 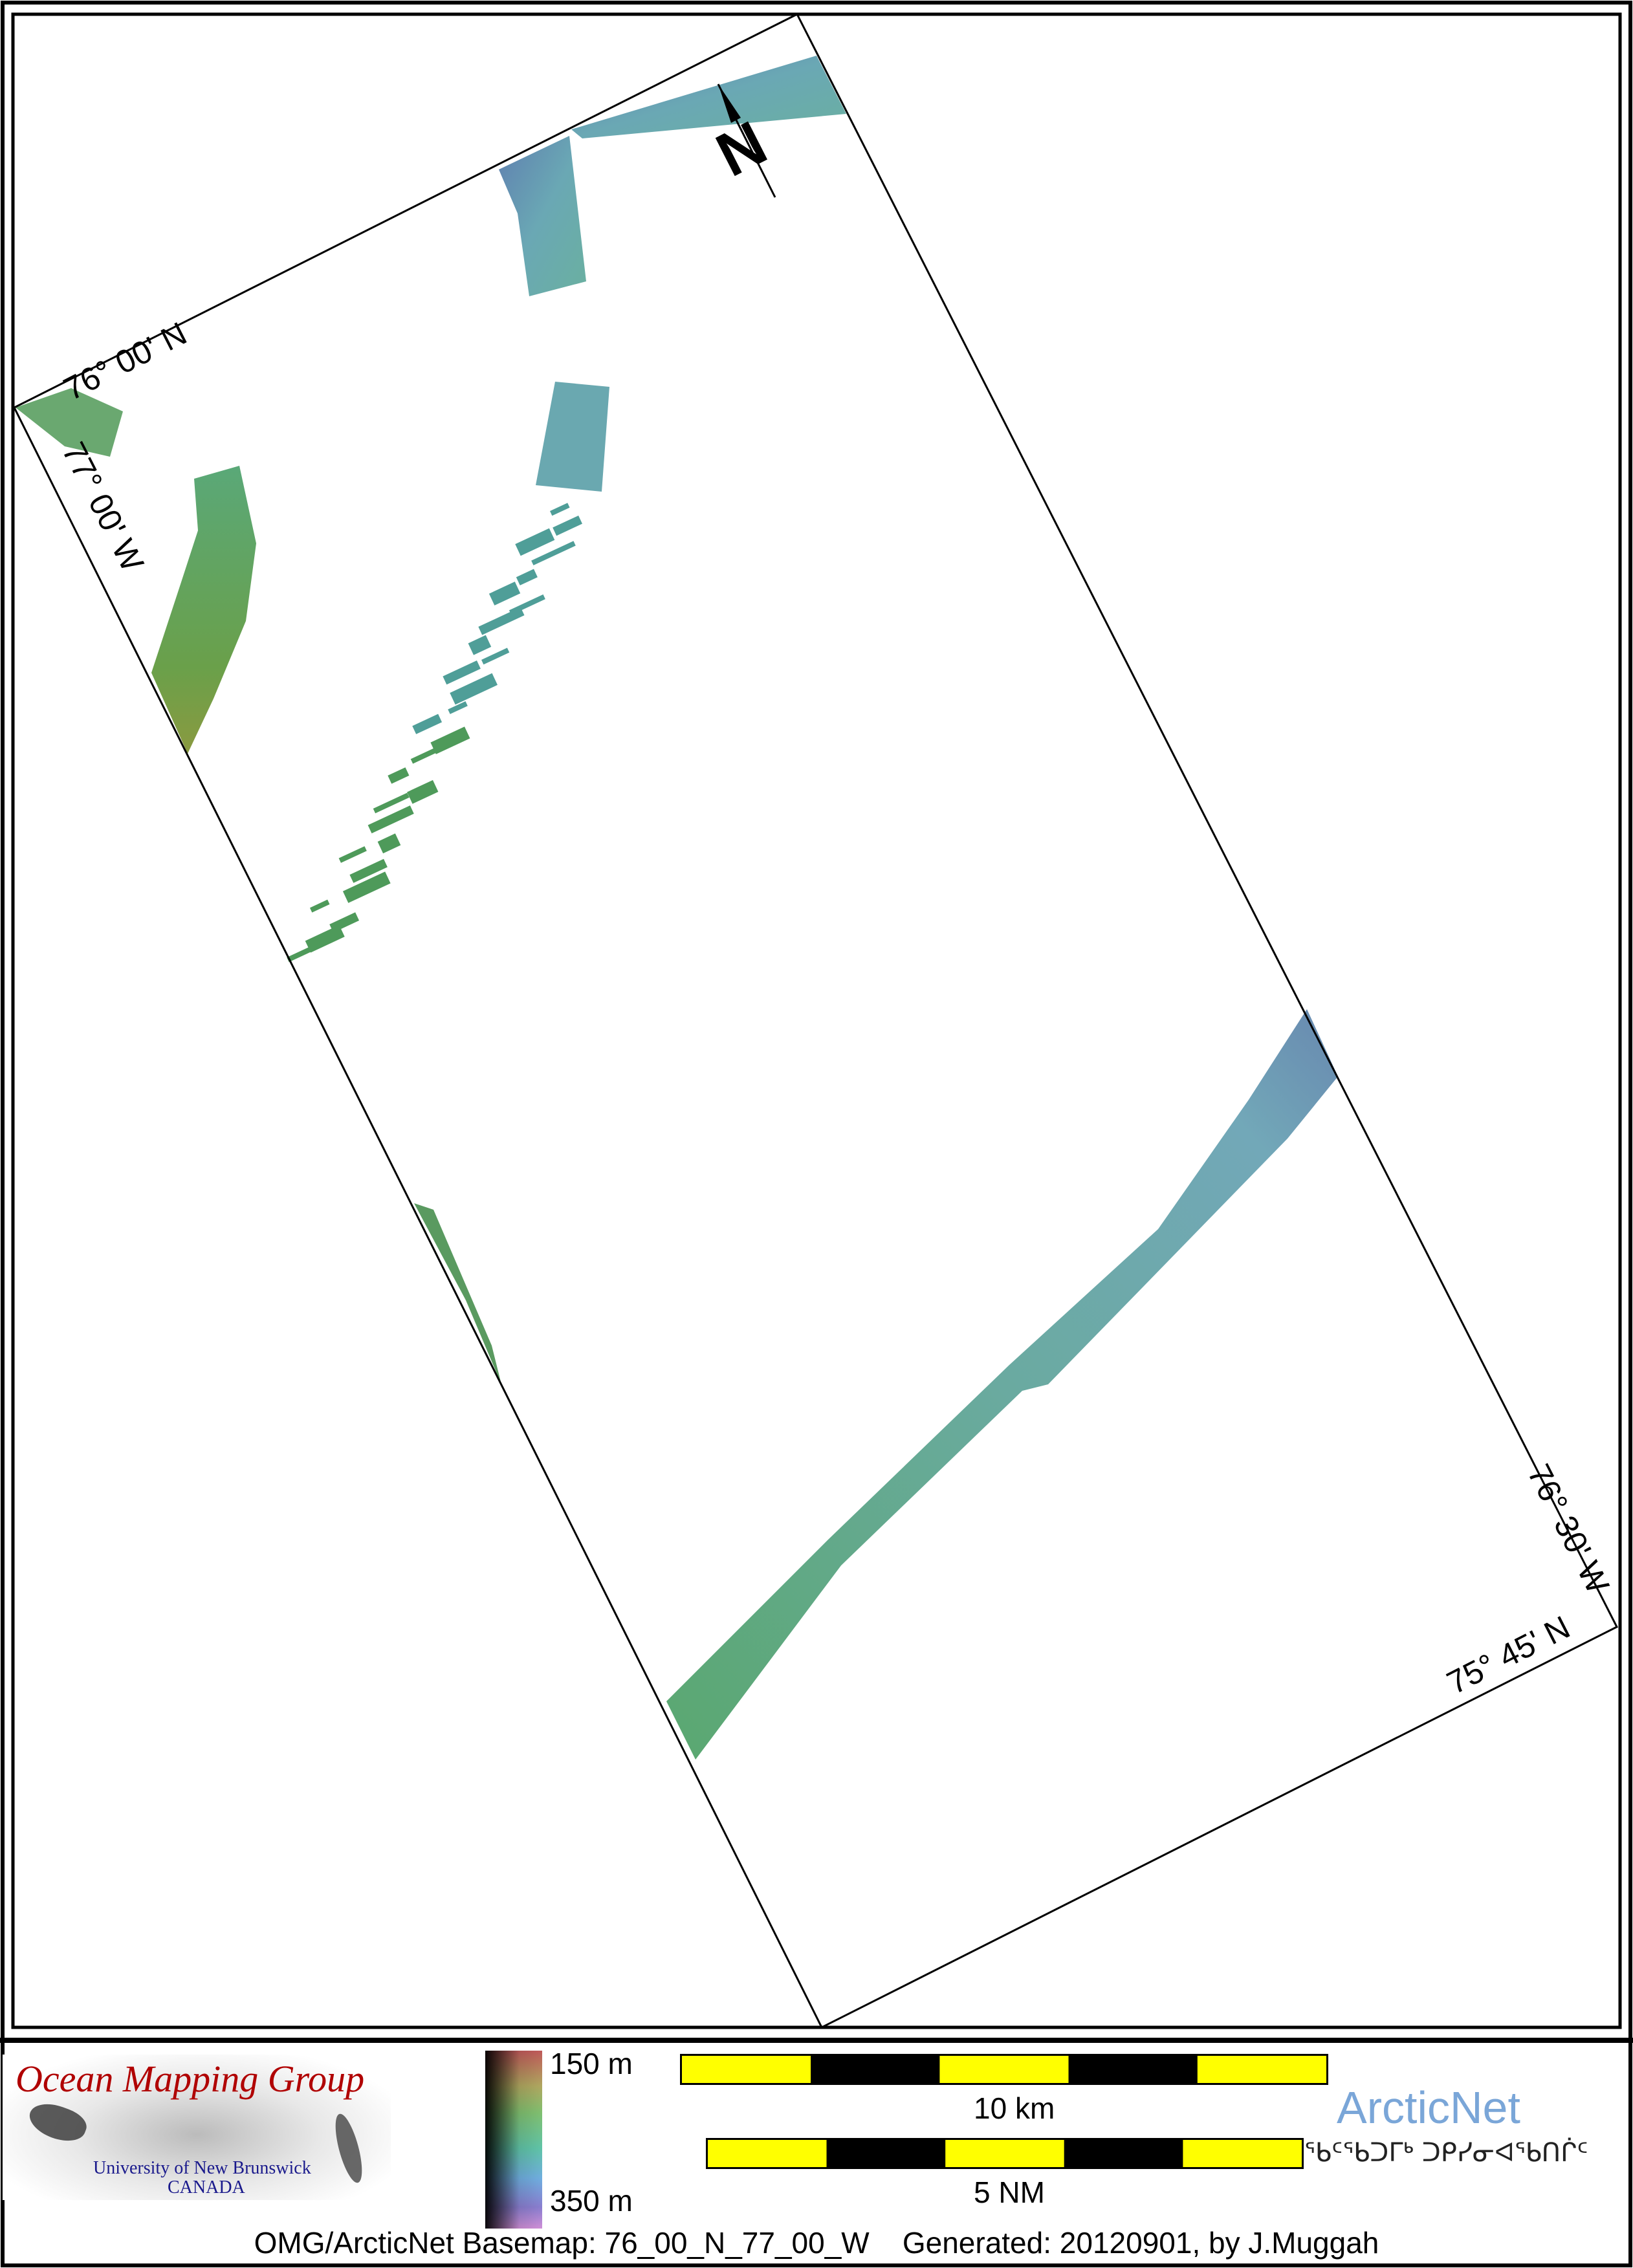 What do you see at coordinates (1015, 2108) in the screenshot?
I see `scalebar-km-label: 10 km` at bounding box center [1015, 2108].